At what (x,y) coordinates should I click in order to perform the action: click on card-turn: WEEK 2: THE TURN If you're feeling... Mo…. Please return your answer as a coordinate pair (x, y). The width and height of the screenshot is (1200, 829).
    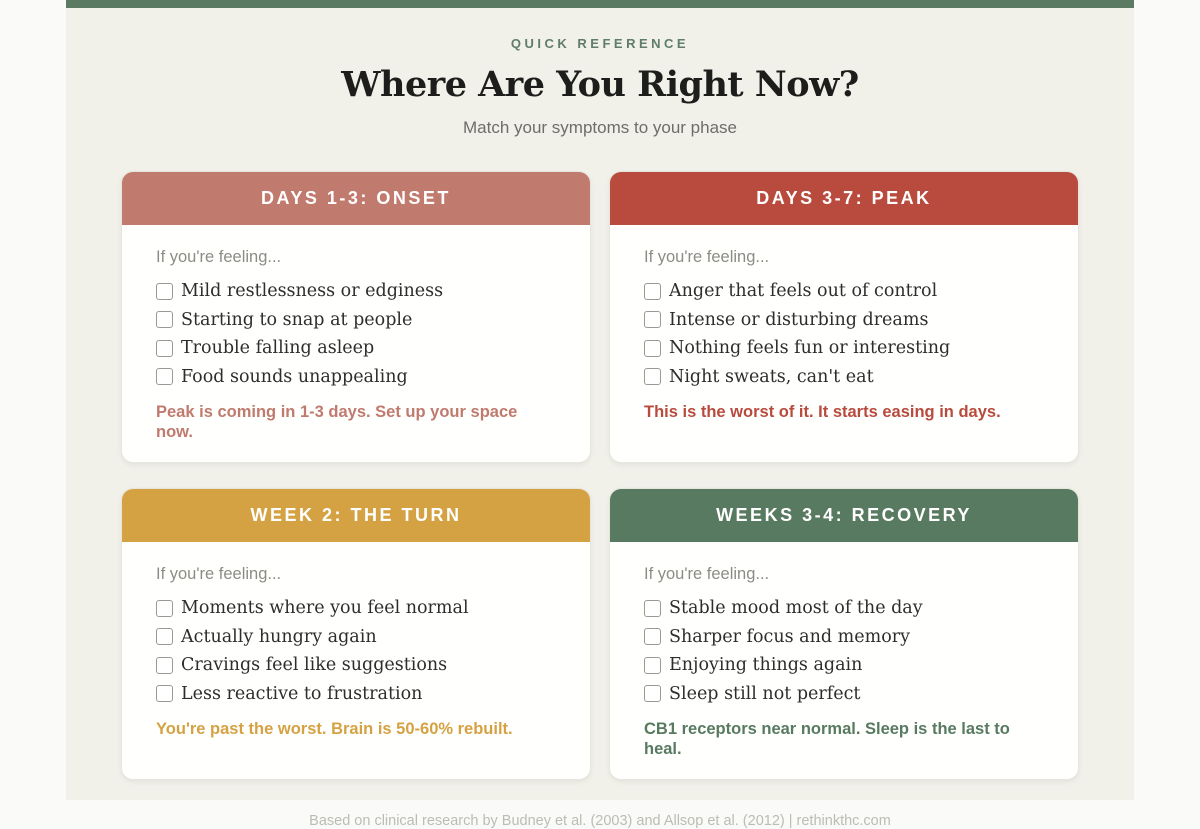
    Looking at the image, I should click on (356, 634).